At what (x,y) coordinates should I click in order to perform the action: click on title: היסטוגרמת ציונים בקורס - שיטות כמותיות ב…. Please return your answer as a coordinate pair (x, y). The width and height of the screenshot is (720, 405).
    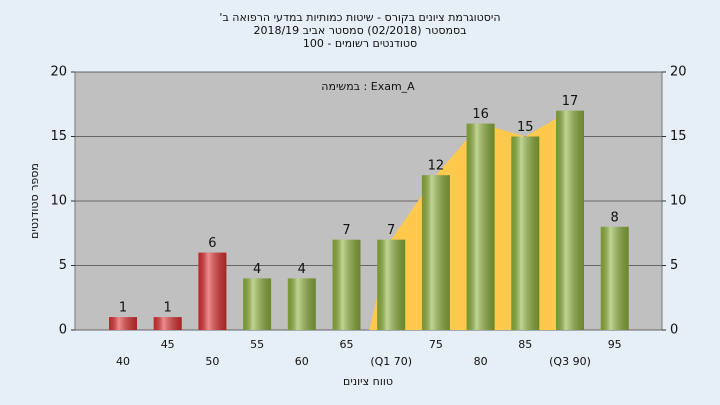
    Looking at the image, I should click on (359, 17).